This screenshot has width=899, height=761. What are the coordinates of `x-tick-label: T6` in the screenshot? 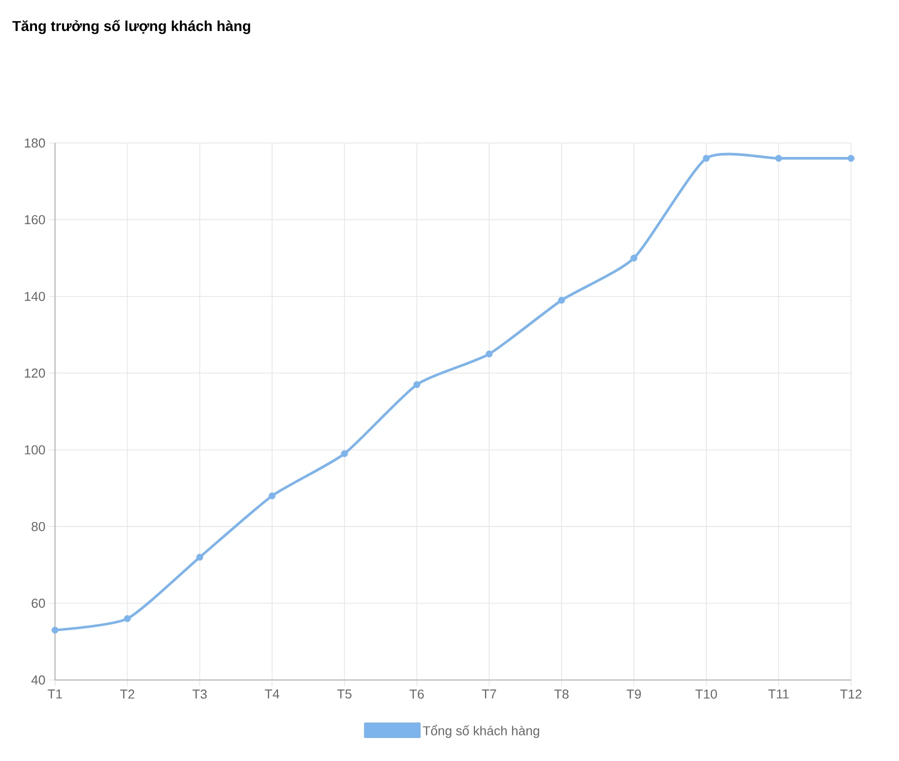 It's located at (417, 694).